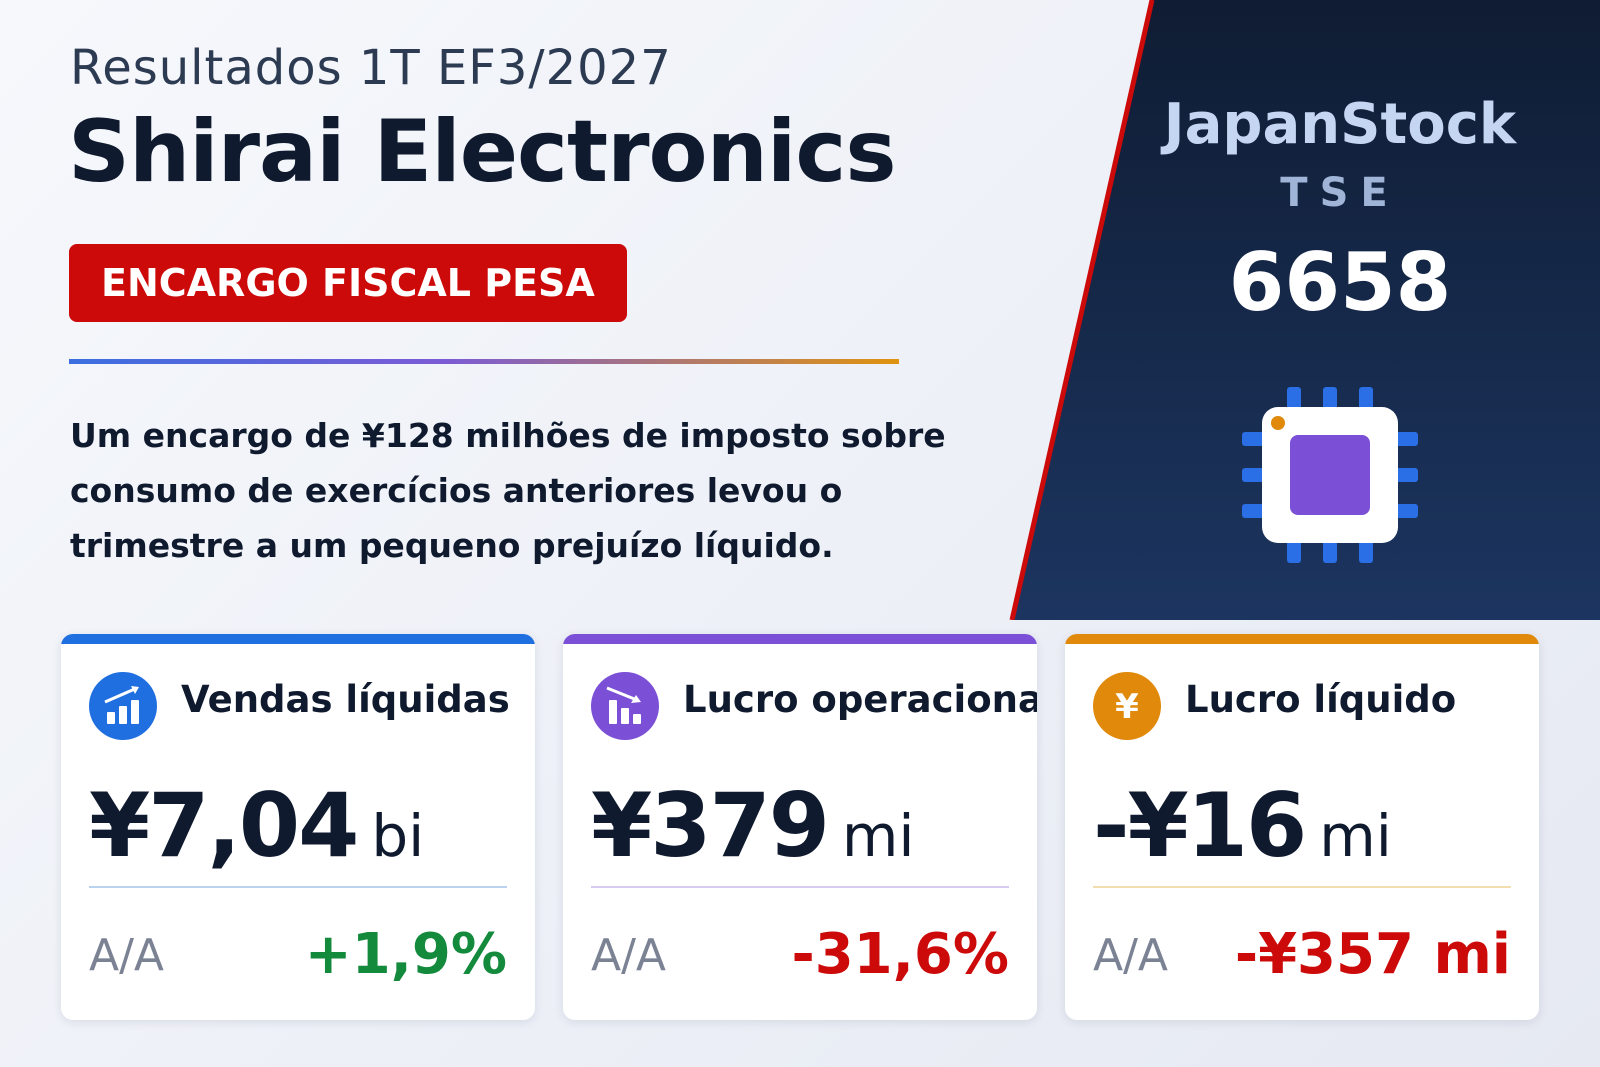 The image size is (1600, 1067). I want to click on card-label: Vendas líquidas, so click(345, 699).